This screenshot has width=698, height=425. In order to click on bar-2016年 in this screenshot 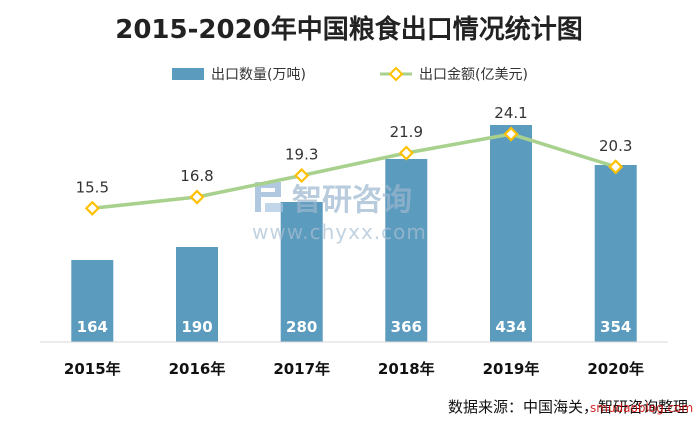, I will do `click(197, 294)`.